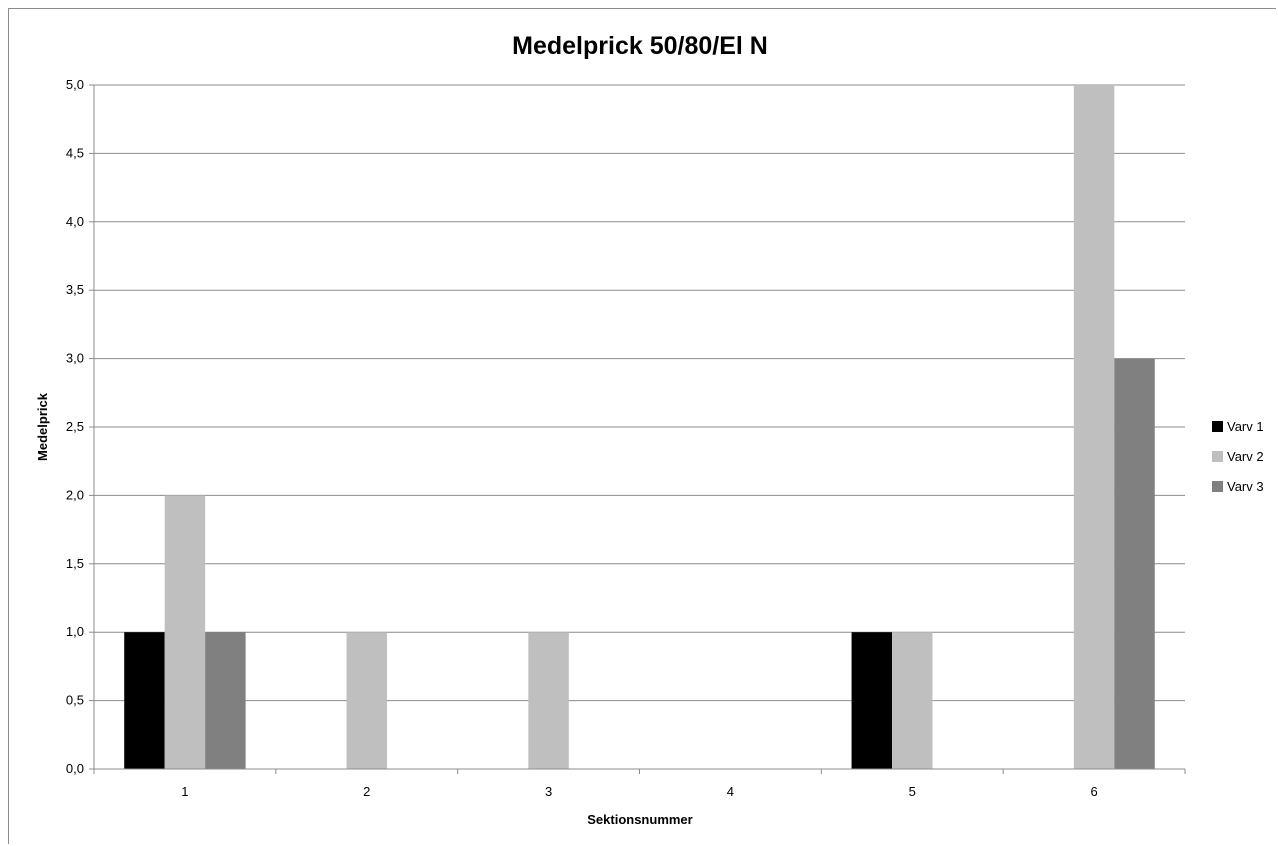 This screenshot has width=1278, height=846. What do you see at coordinates (42, 426) in the screenshot?
I see `y-axis-title: Medelprick` at bounding box center [42, 426].